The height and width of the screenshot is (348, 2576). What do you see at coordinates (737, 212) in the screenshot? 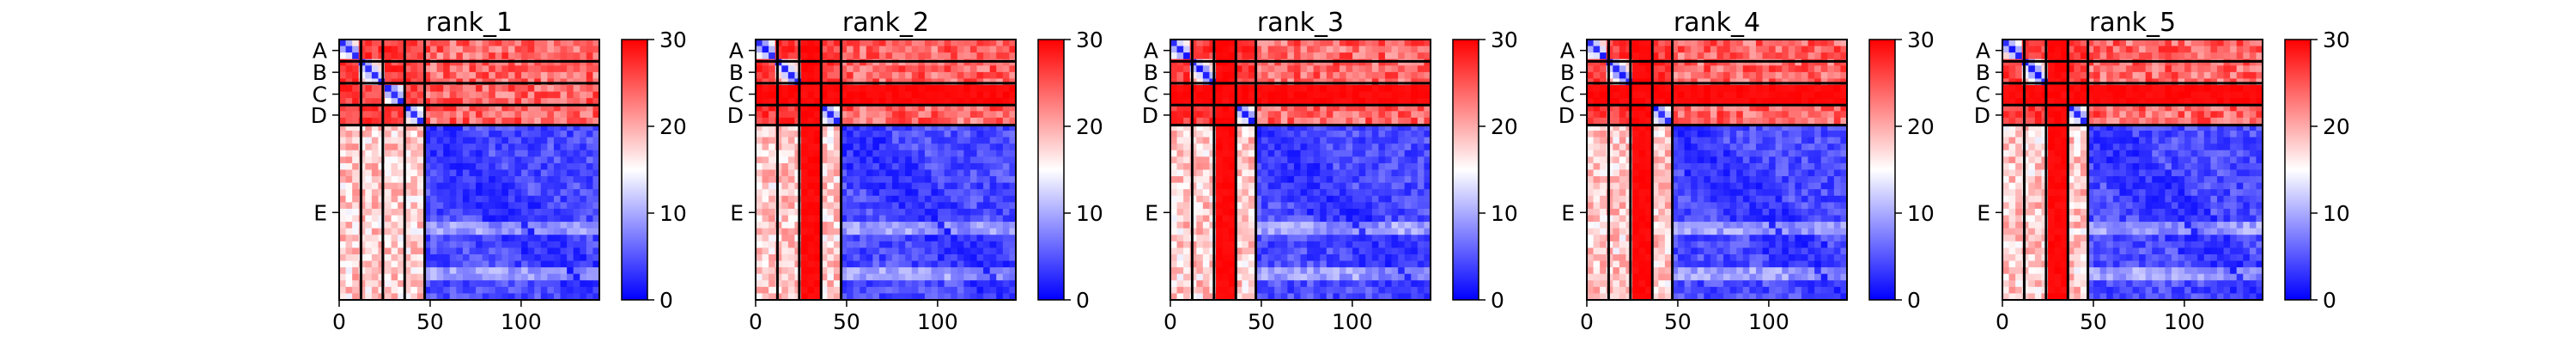
I see `chain-label: E` at bounding box center [737, 212].